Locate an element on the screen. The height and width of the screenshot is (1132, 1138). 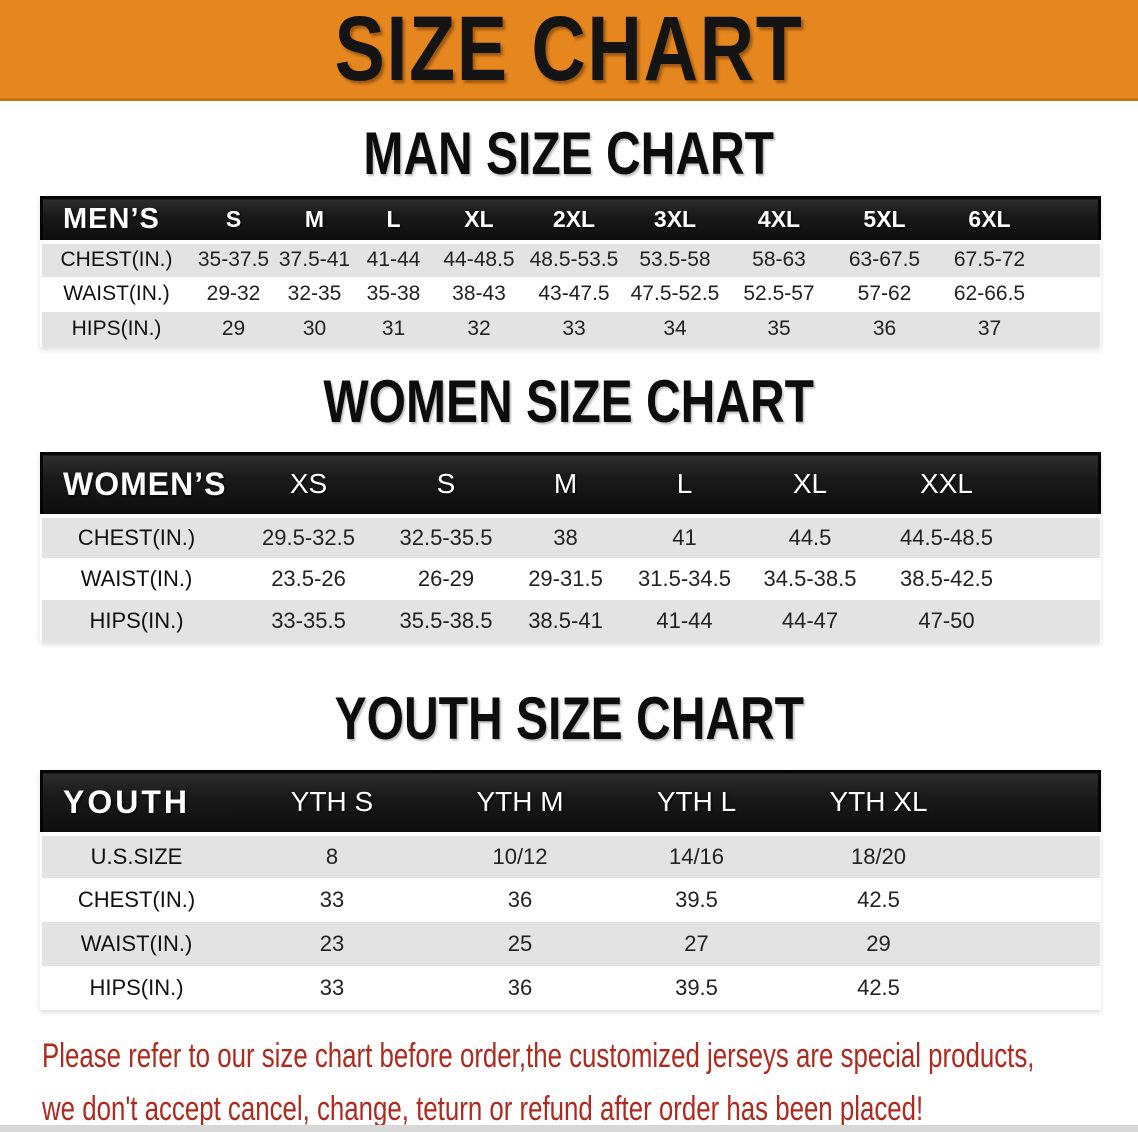
measure-value: 18/20 is located at coordinates (878, 856).